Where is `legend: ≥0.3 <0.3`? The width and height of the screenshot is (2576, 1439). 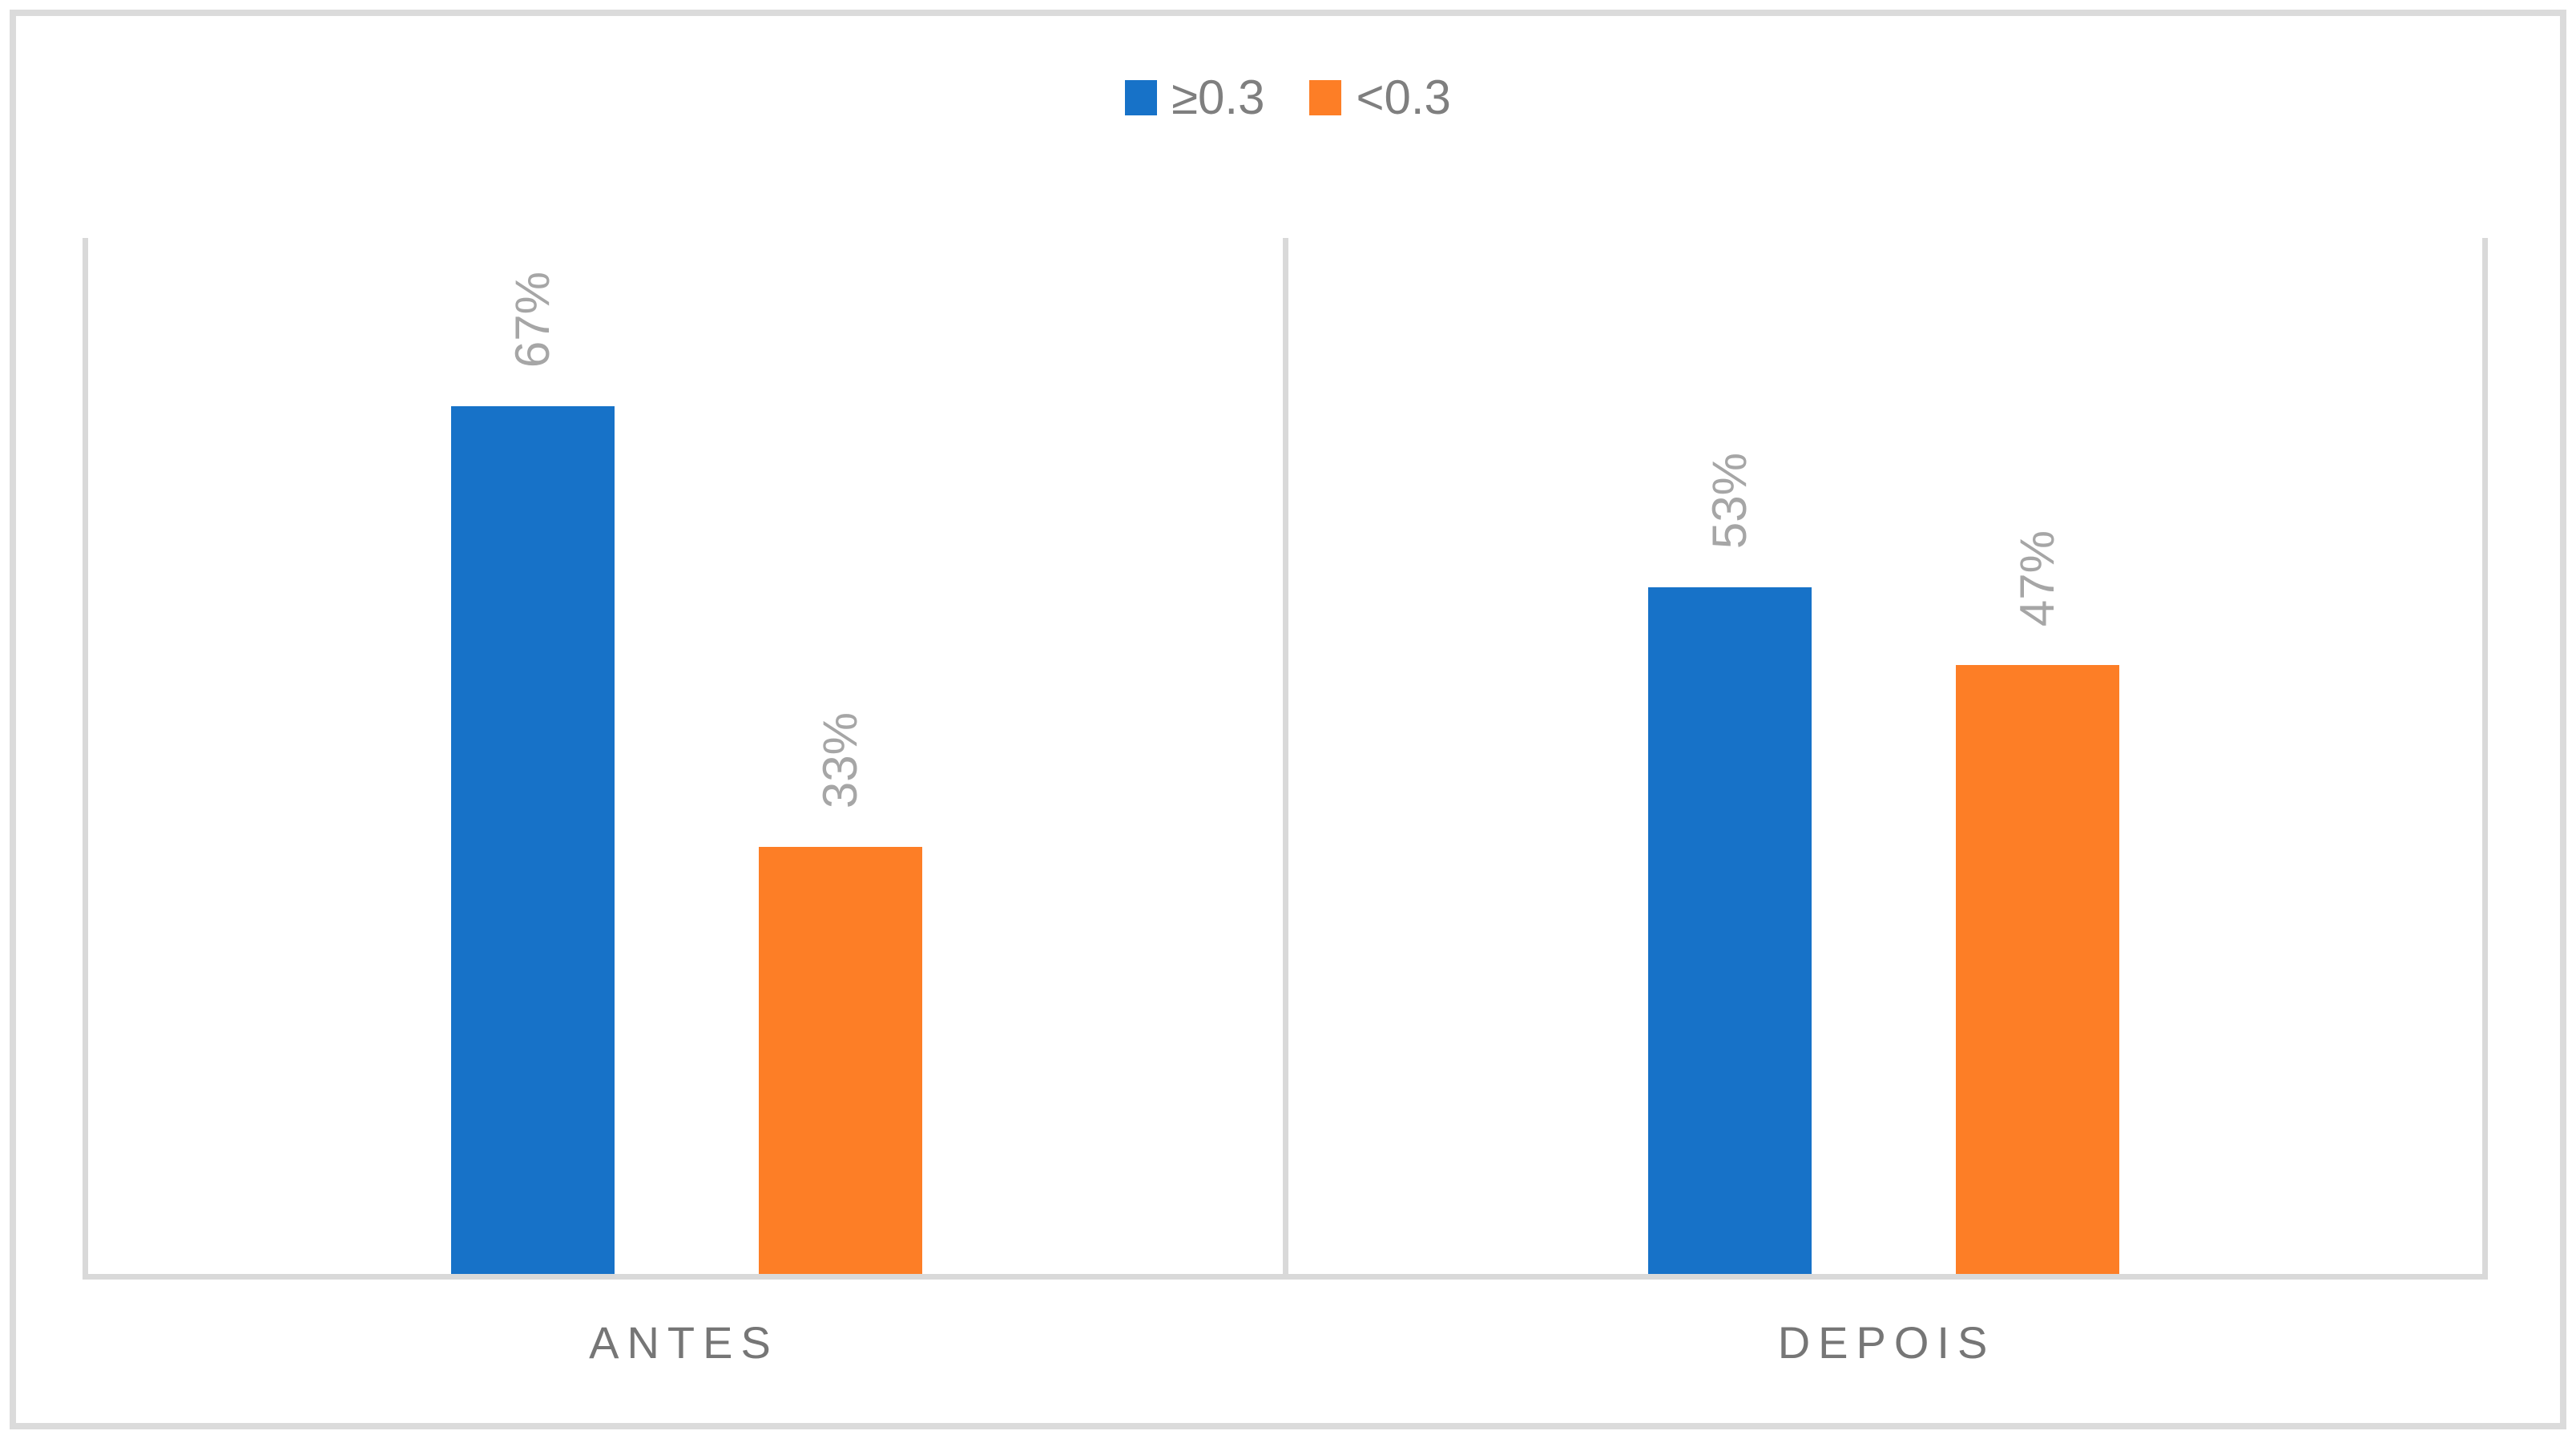 legend: ≥0.3 <0.3 is located at coordinates (1288, 98).